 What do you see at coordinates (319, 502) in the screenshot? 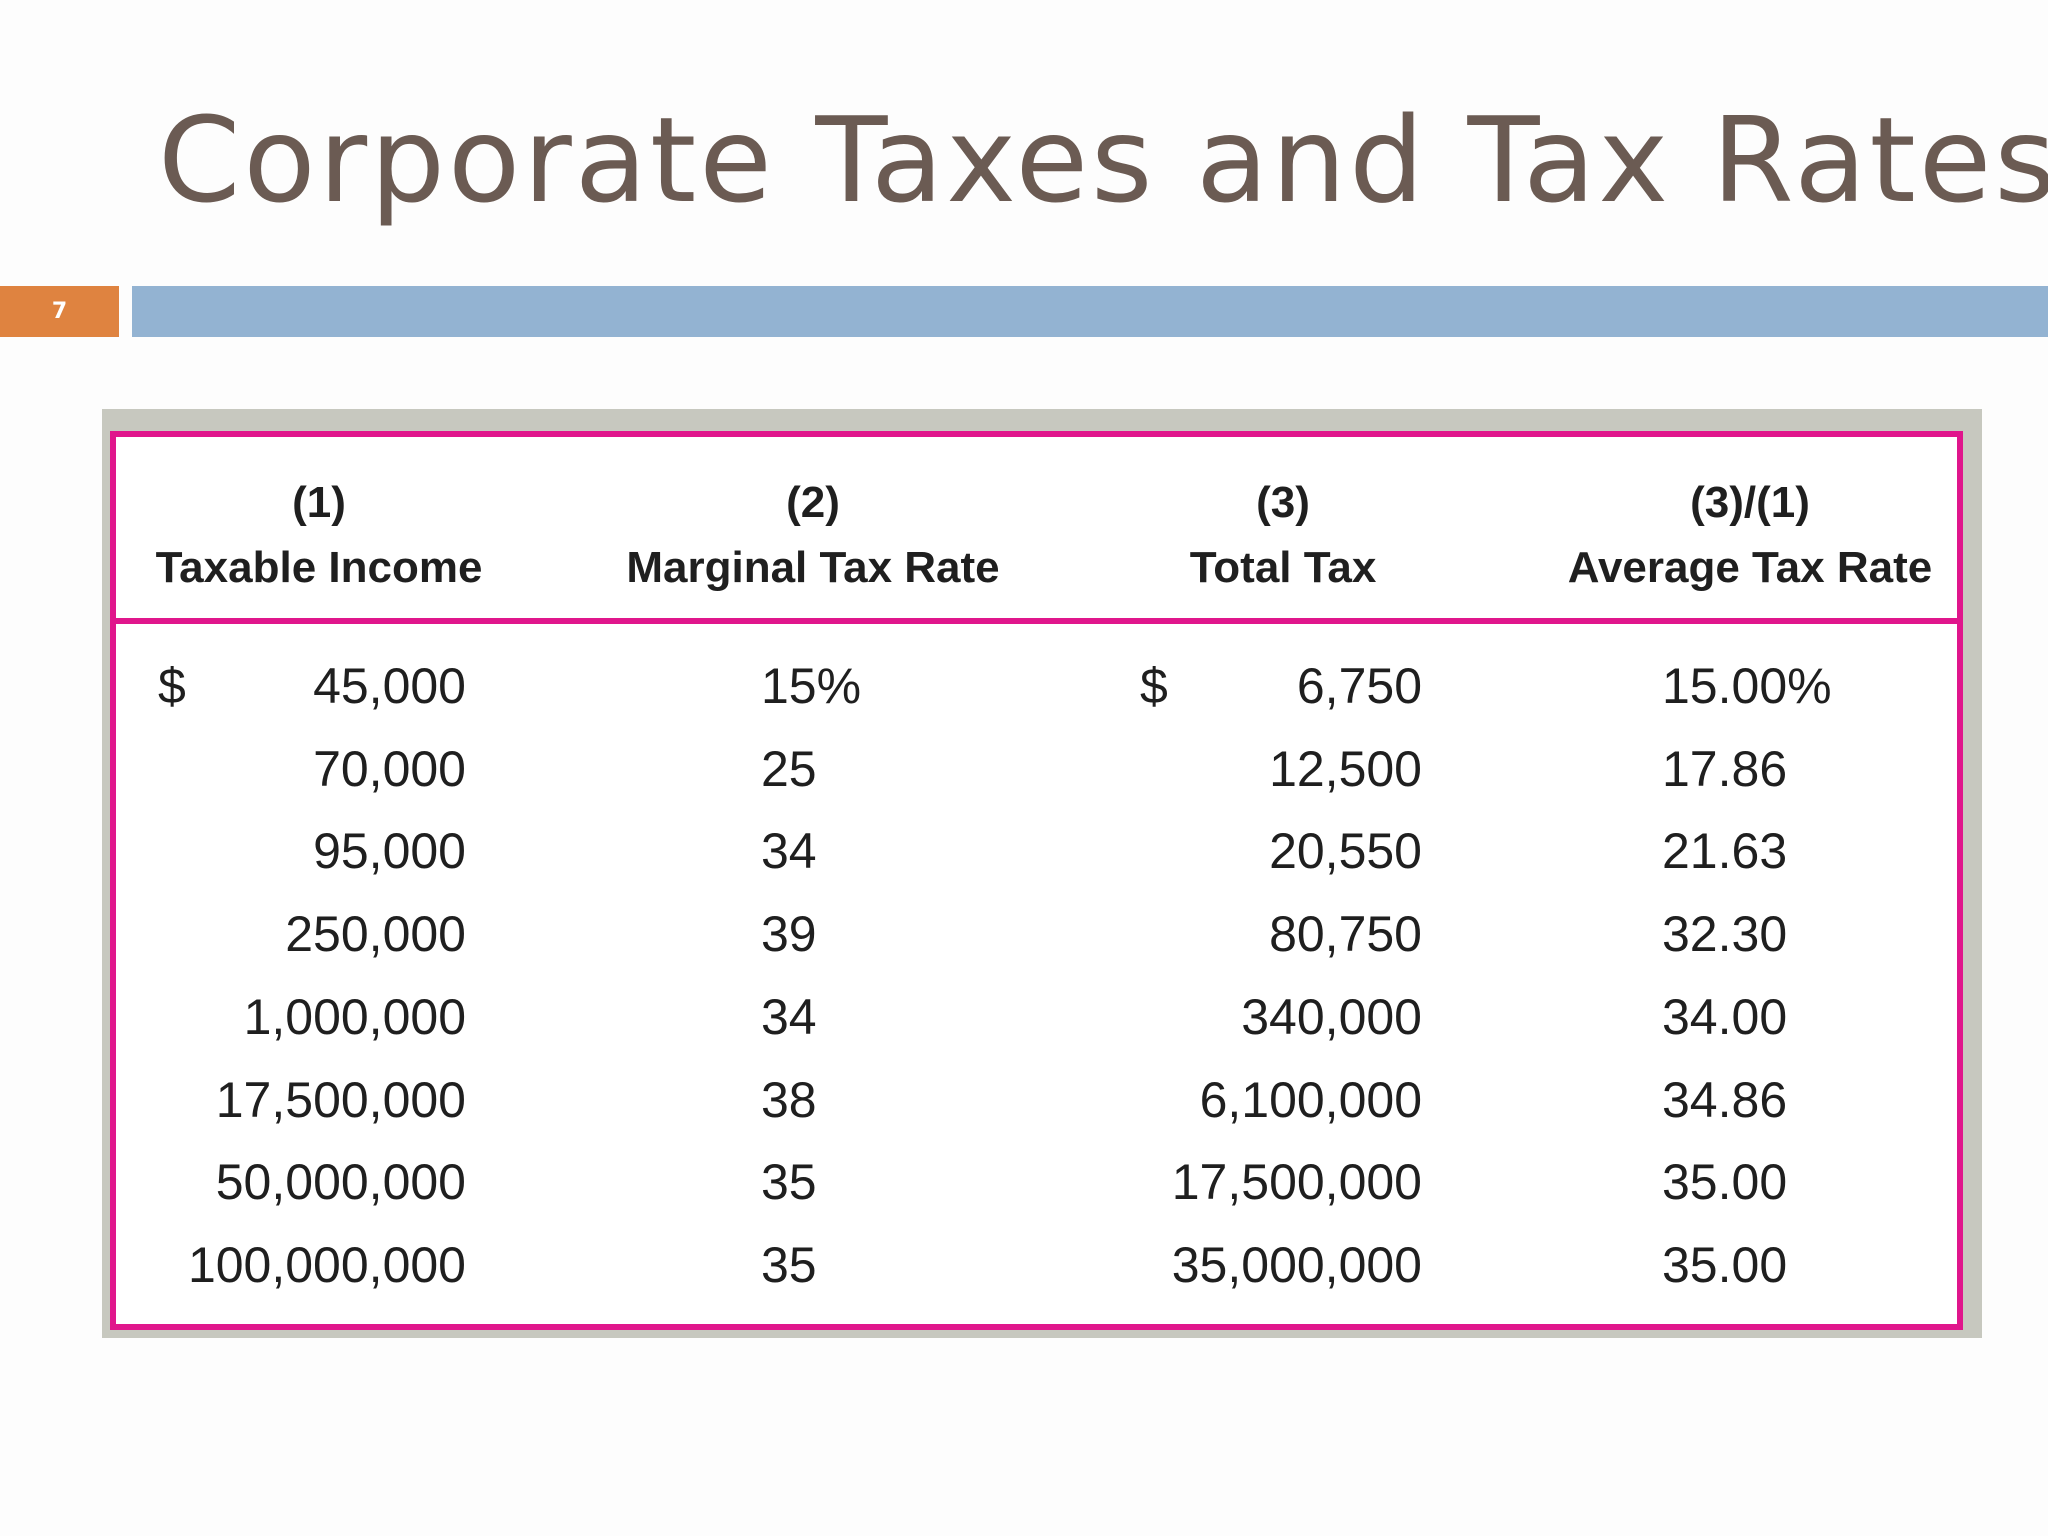
I see `column-number-taxable-income: (1)` at bounding box center [319, 502].